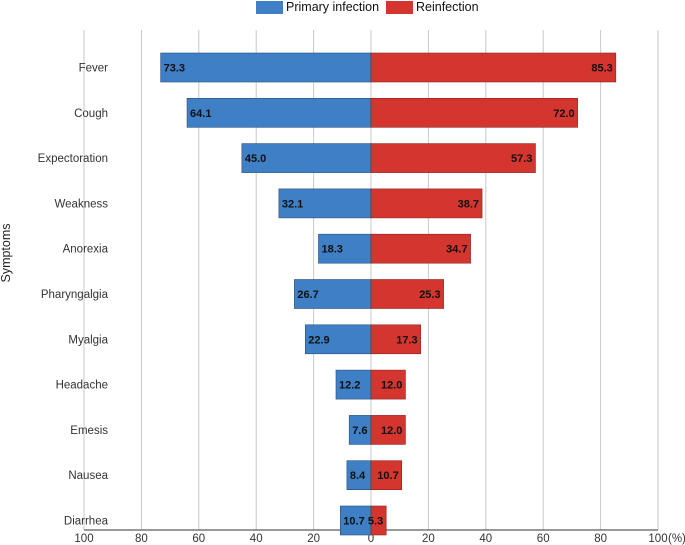 The height and width of the screenshot is (545, 685). I want to click on data-label-primary: 8.4, so click(358, 476).